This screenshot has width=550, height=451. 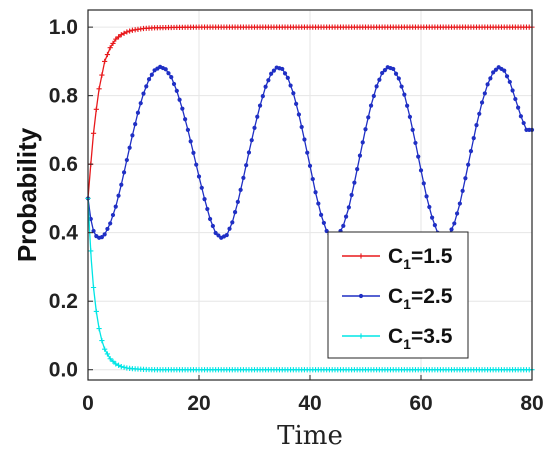 What do you see at coordinates (432, 296) in the screenshot?
I see `legend-label-value: =2.5` at bounding box center [432, 296].